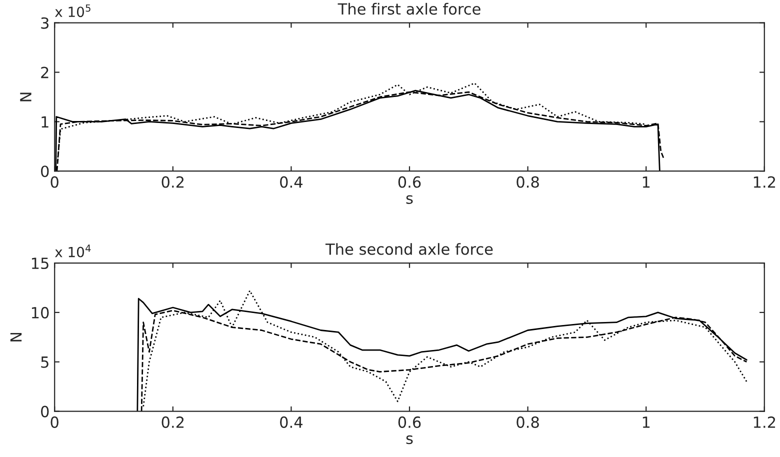  I want to click on y-tick-label: 3, so click(45, 23).